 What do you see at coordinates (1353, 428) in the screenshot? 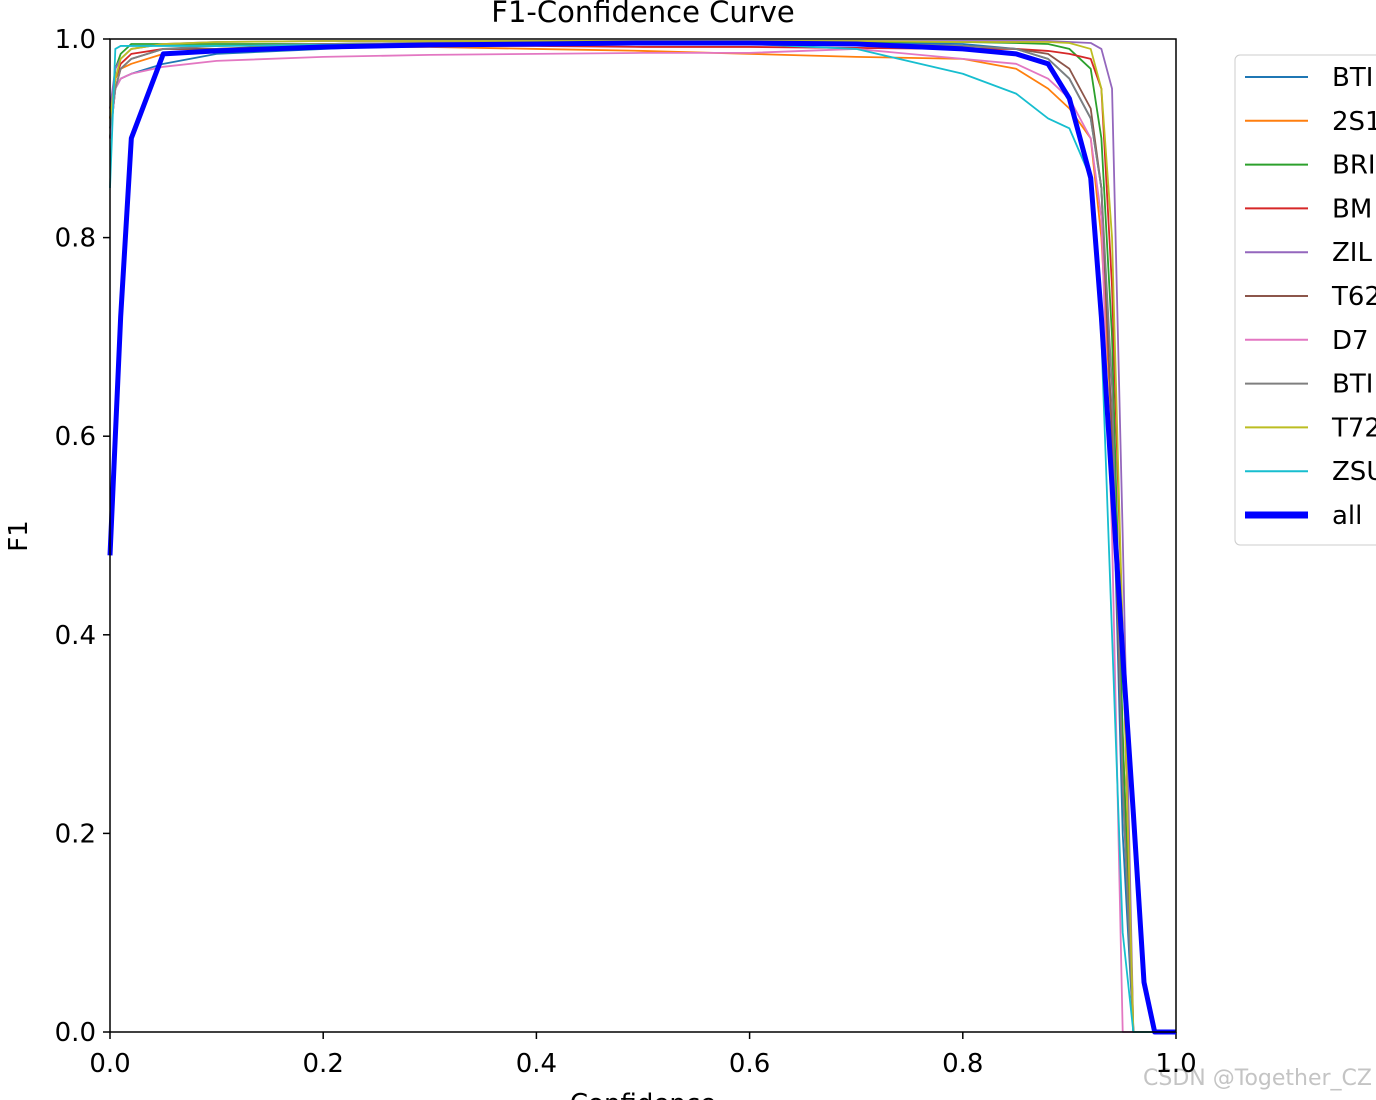
I see `legend-label: T72` at bounding box center [1353, 428].